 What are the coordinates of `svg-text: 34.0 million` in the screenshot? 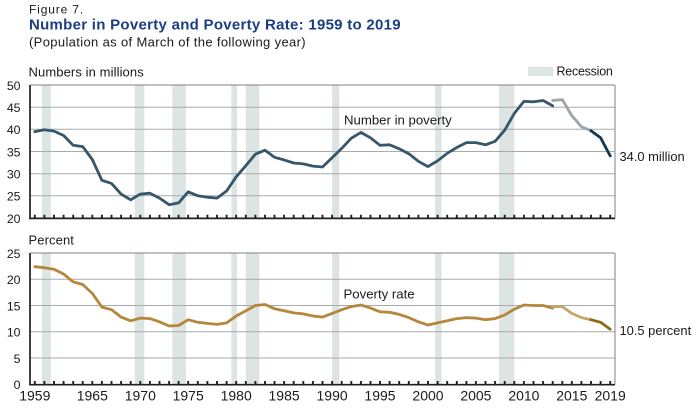 It's located at (652, 156).